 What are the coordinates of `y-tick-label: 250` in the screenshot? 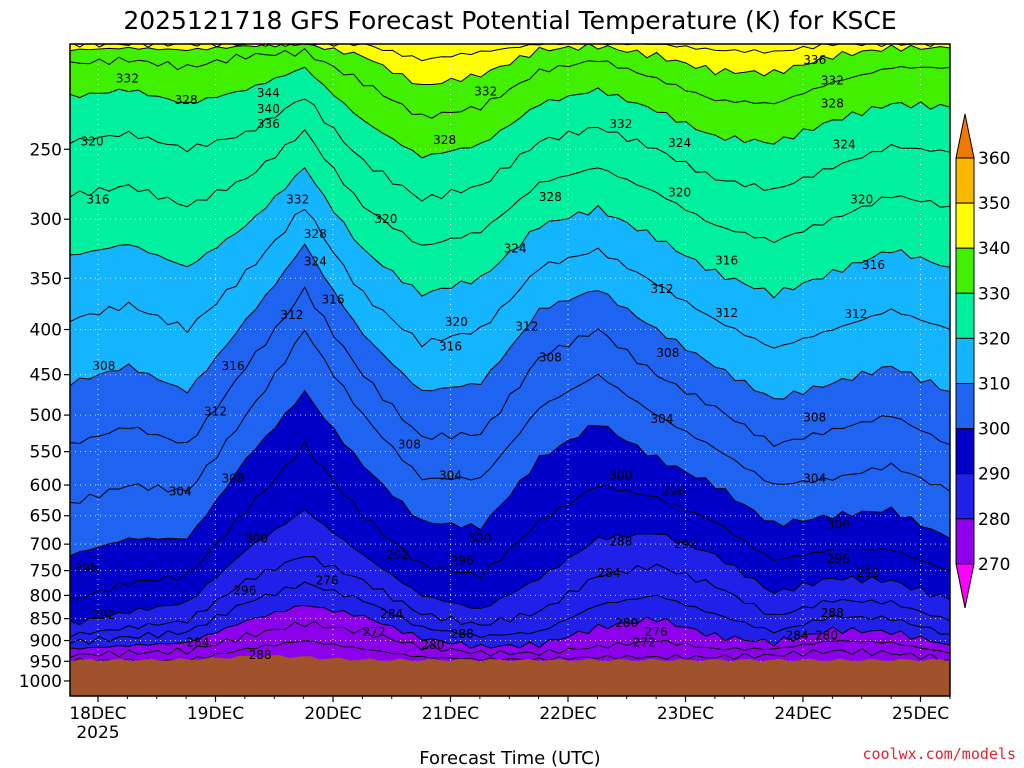 It's located at (46, 150).